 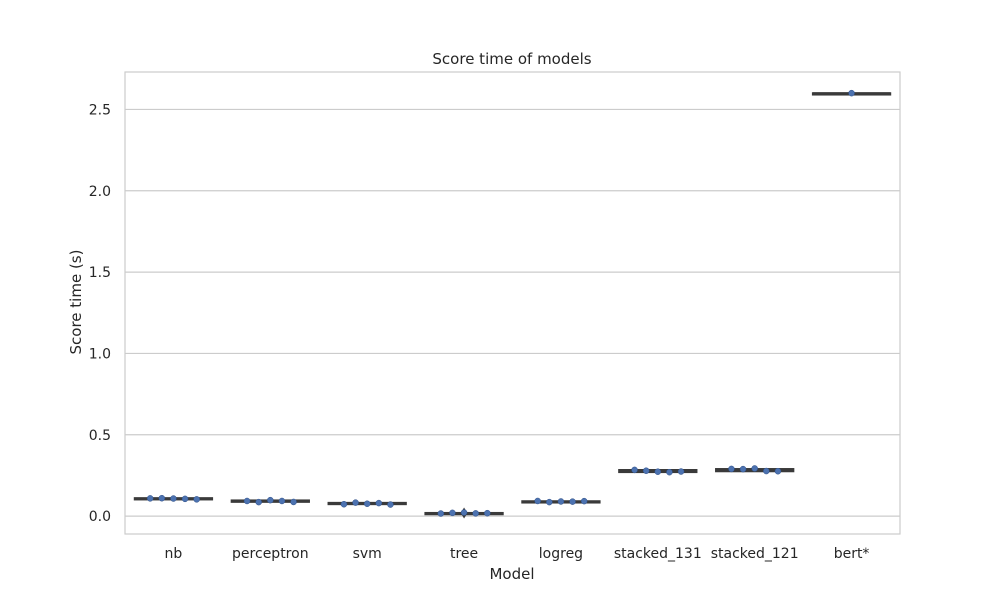 I want to click on x-tick-label: nb, so click(x=174, y=554).